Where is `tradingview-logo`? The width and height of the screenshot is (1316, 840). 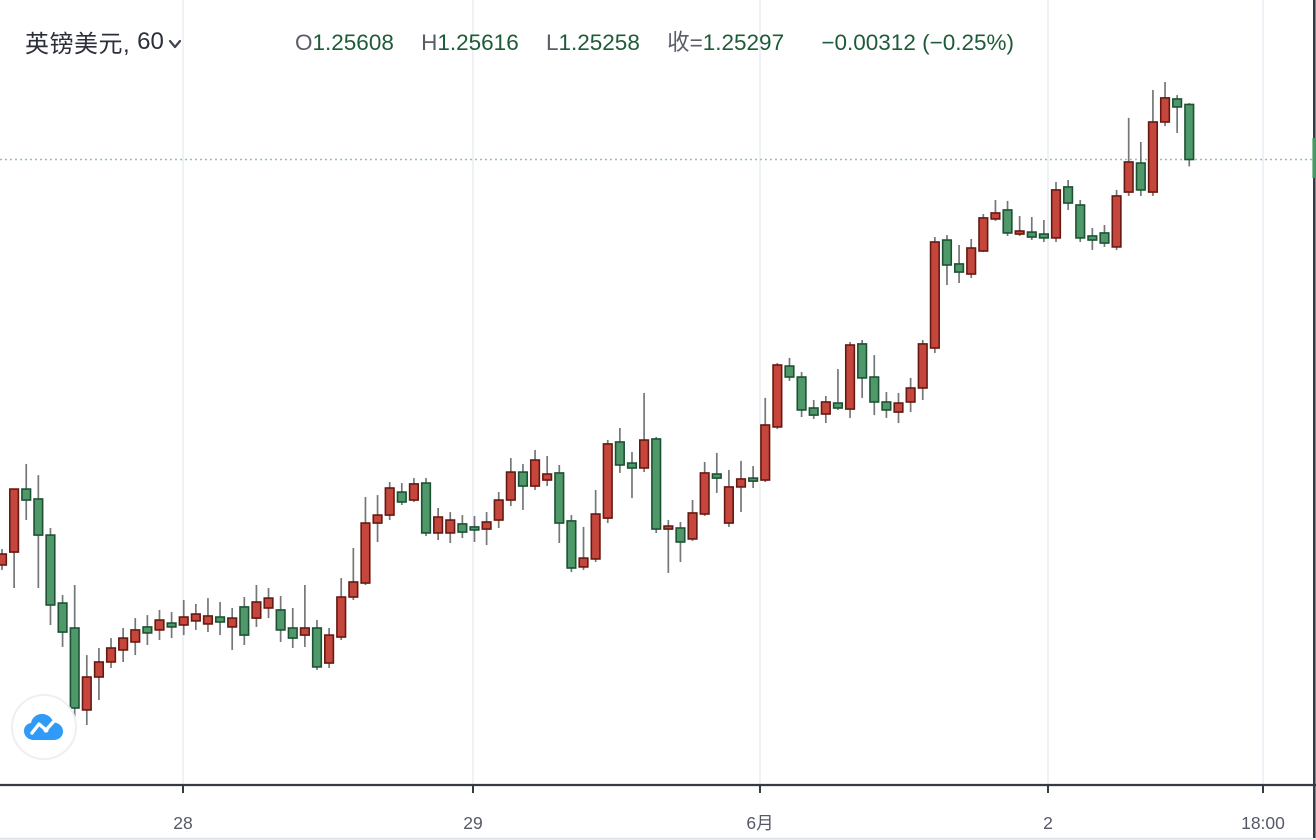 tradingview-logo is located at coordinates (44, 727).